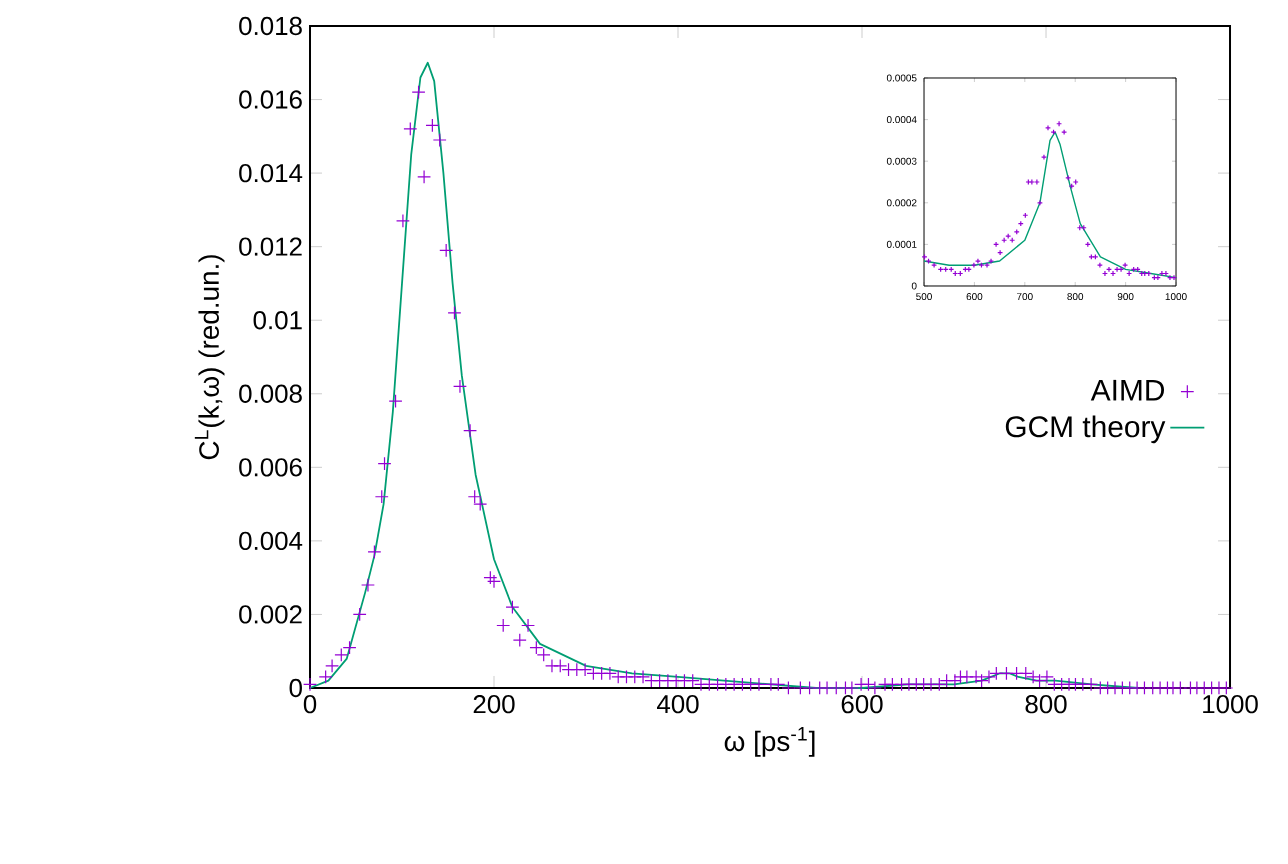 The image size is (1288, 864). Describe the element at coordinates (270, 393) in the screenshot. I see `y-tick-label: 0.008` at that location.